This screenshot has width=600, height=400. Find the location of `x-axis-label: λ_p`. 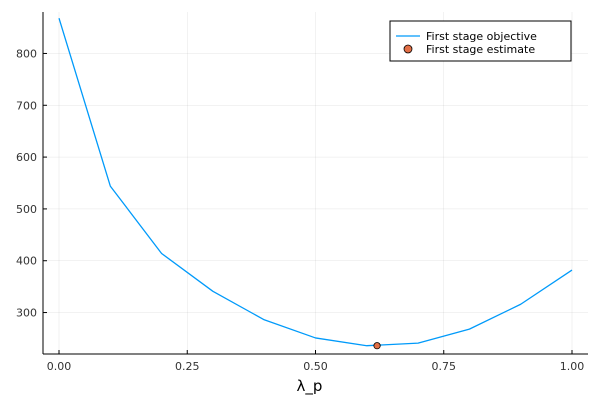

x-axis-label: λ_p is located at coordinates (310, 386).